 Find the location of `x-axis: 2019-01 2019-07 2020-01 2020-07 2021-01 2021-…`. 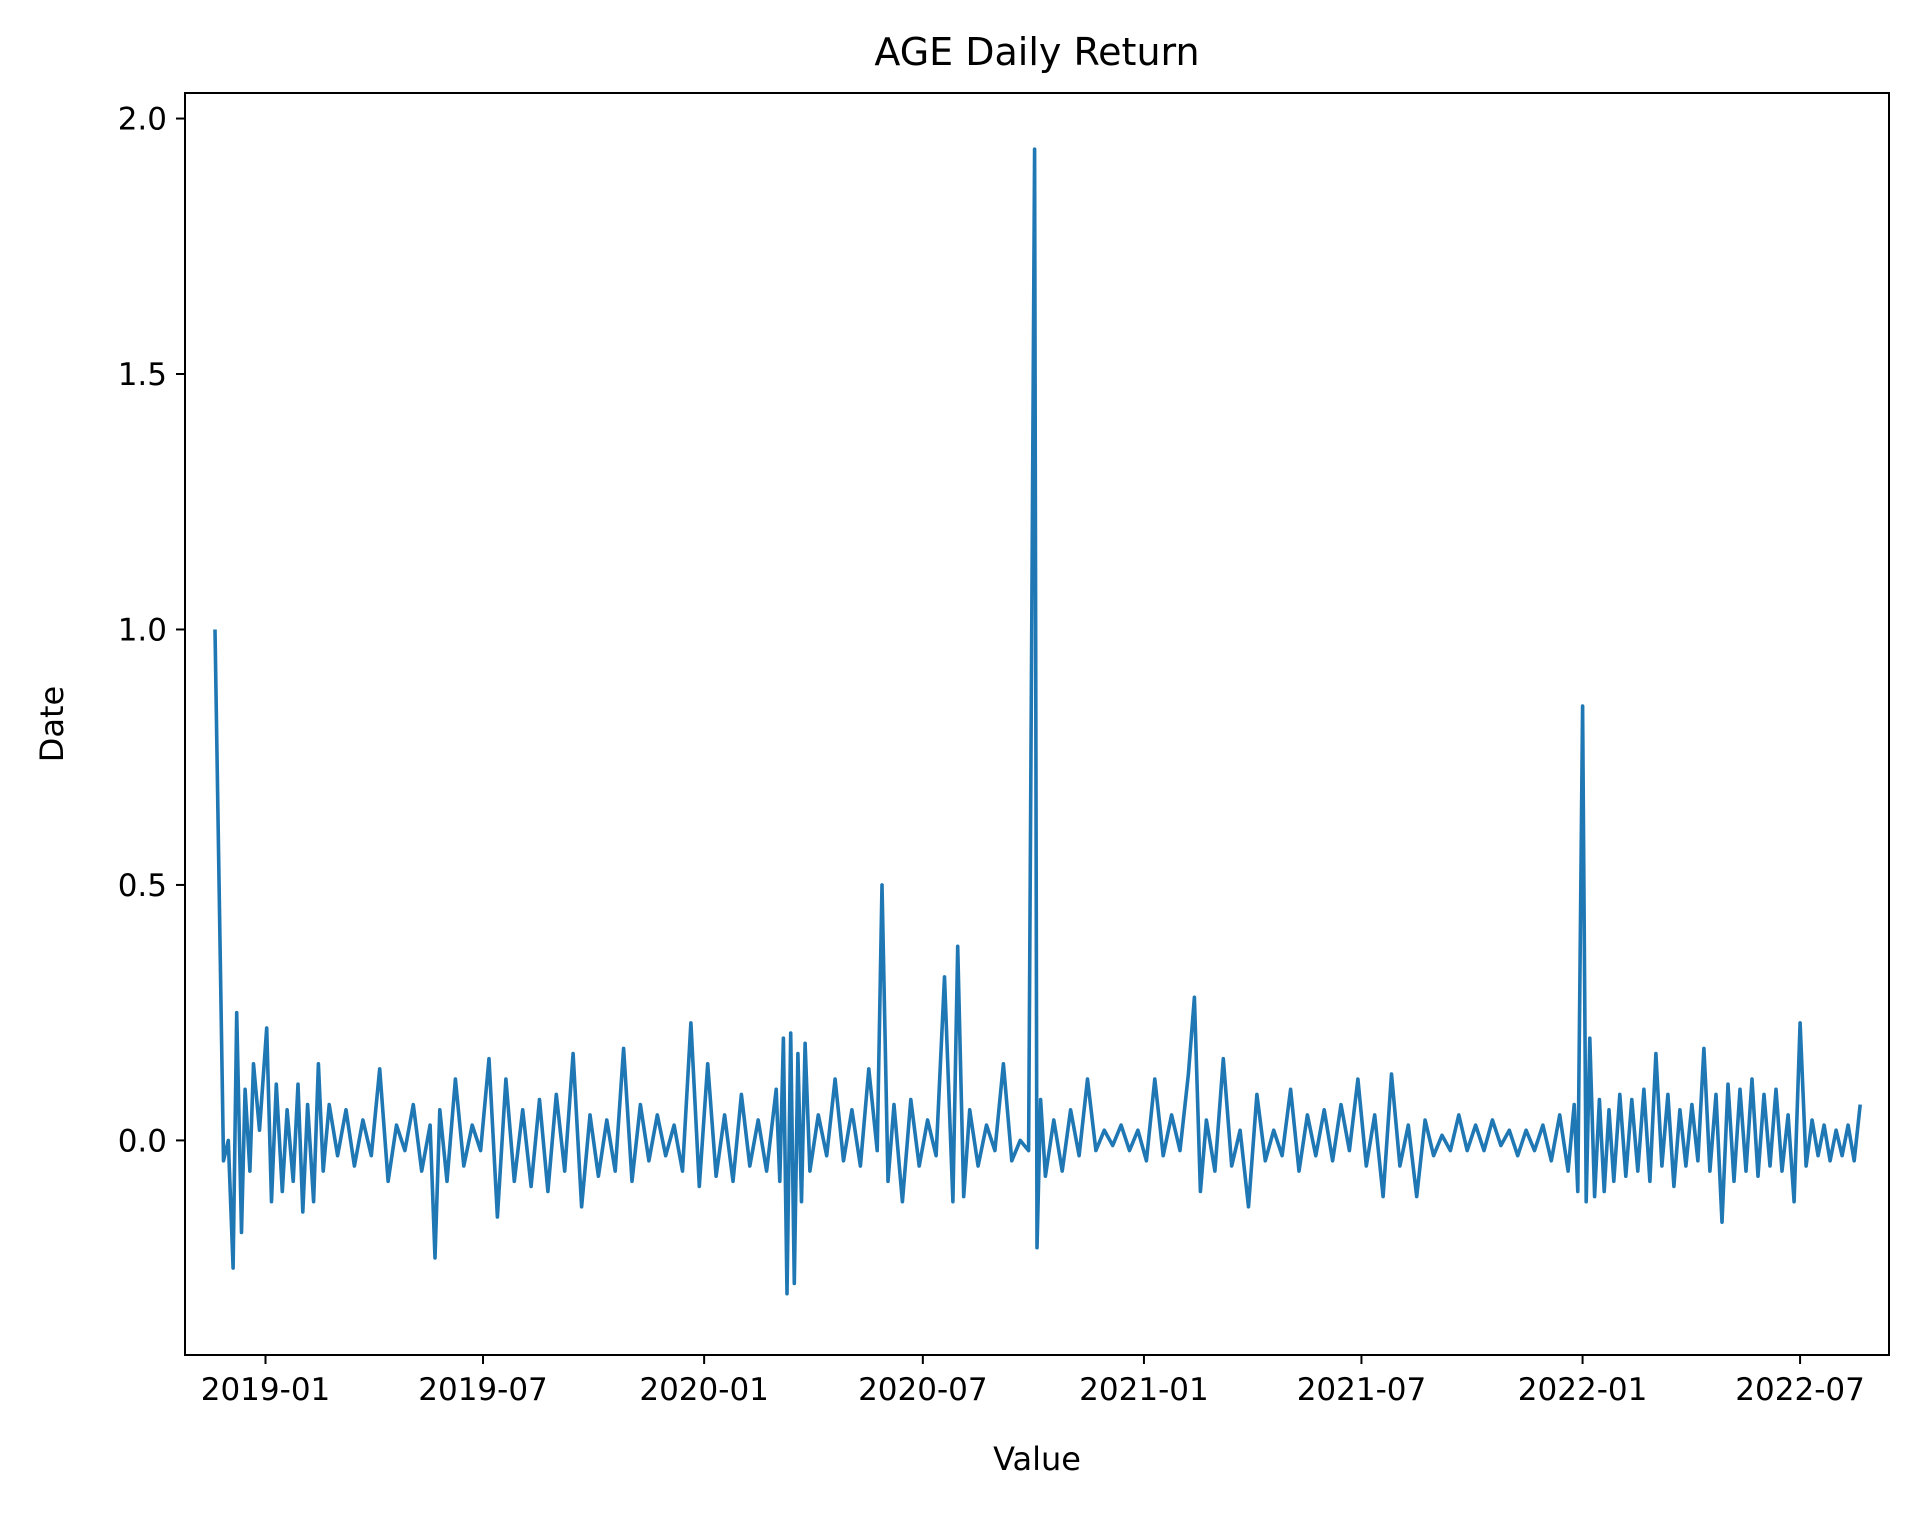

x-axis: 2019-01 2019-07 2020-01 2020-07 2021-01 2021-… is located at coordinates (1033, 1381).